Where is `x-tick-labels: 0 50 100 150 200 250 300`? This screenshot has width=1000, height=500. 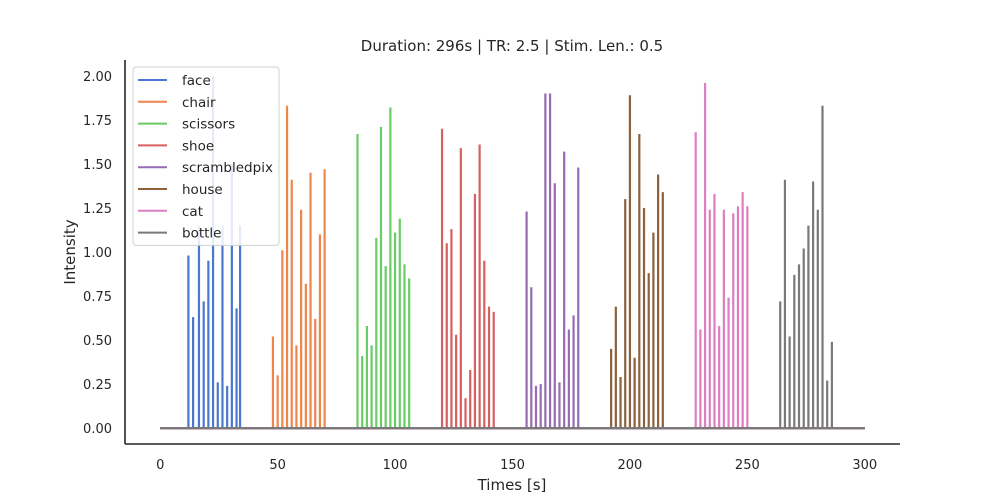 x-tick-labels: 0 50 100 150 200 250 300 is located at coordinates (516, 465).